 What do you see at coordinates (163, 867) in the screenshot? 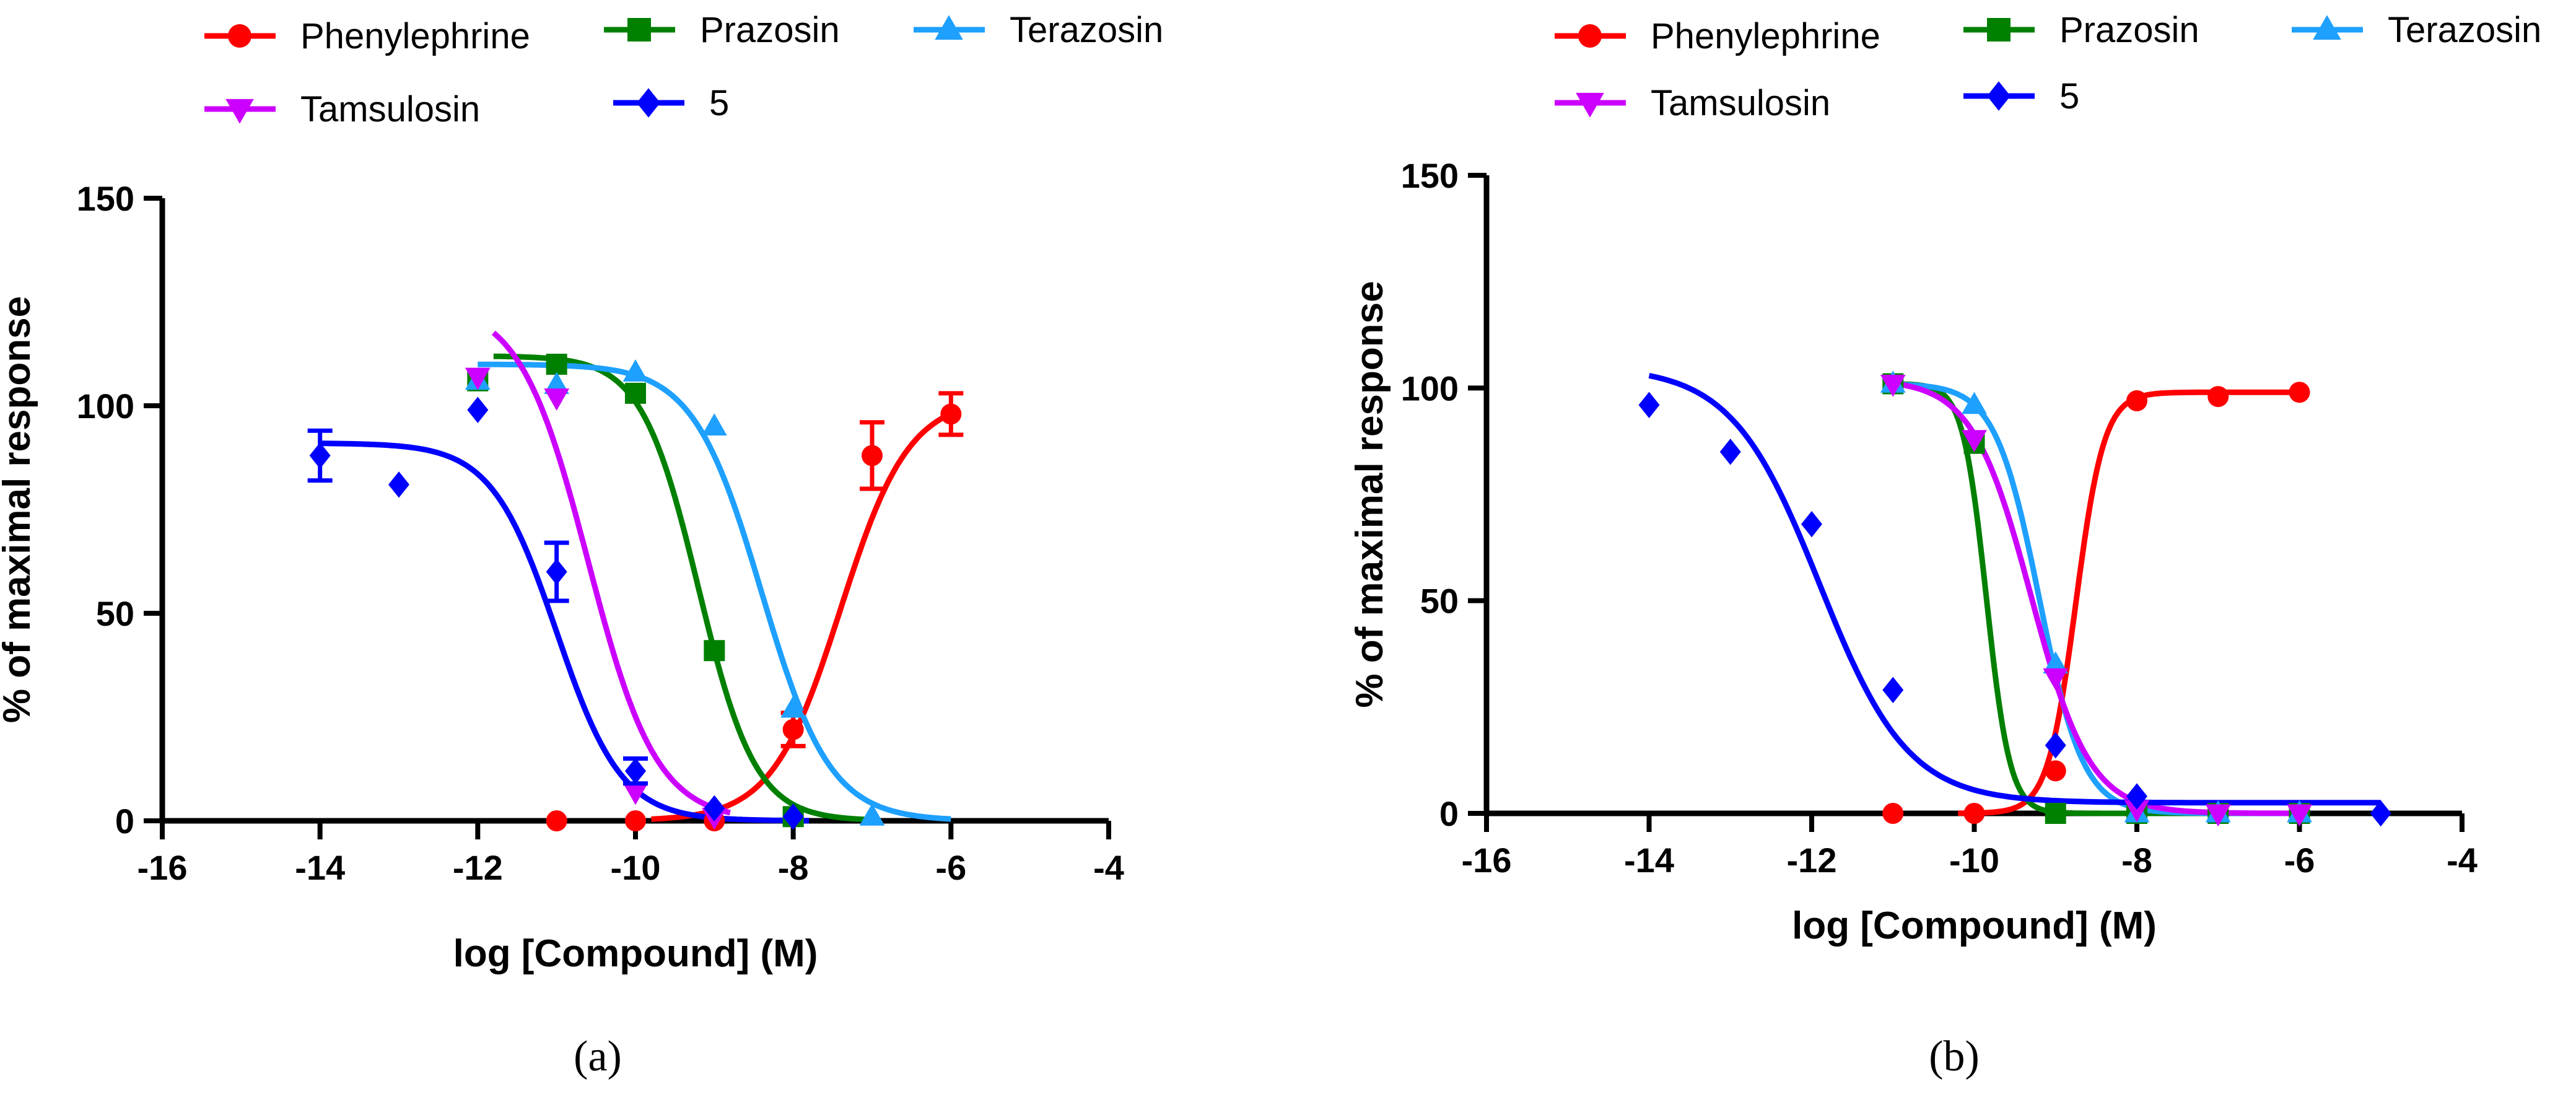
I see `x-tick-label: -16` at bounding box center [163, 867].